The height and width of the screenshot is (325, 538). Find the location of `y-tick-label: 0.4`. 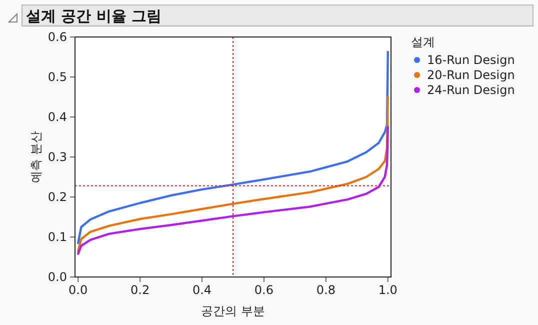

y-tick-label: 0.4 is located at coordinates (57, 117).